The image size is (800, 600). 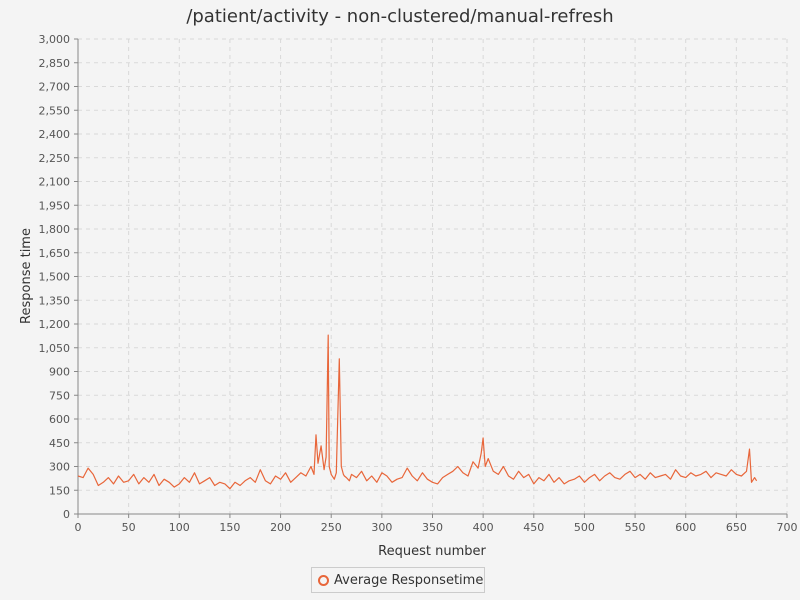 I want to click on y-tick-label: 750, so click(x=59, y=395).